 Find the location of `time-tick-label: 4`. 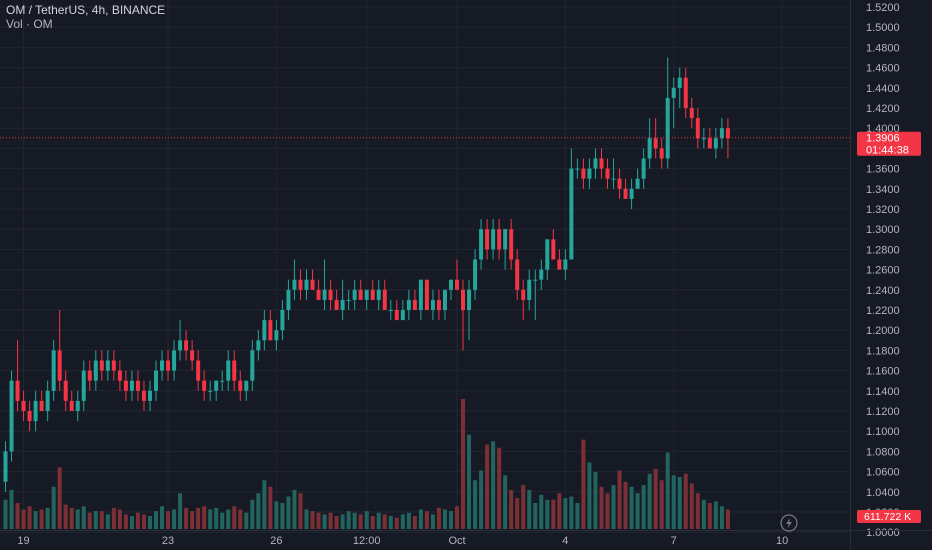

time-tick-label: 4 is located at coordinates (565, 541).